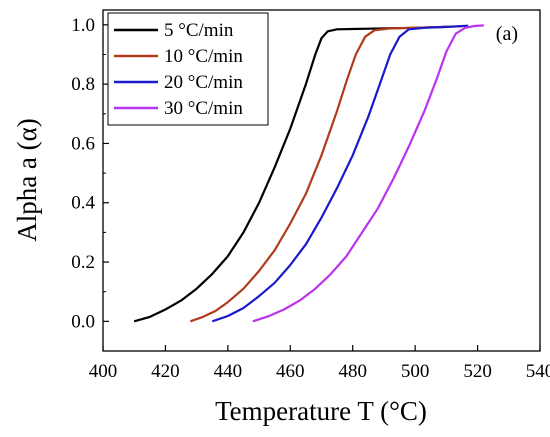 Image resolution: width=550 pixels, height=437 pixels. I want to click on panel-label: (a), so click(507, 34).